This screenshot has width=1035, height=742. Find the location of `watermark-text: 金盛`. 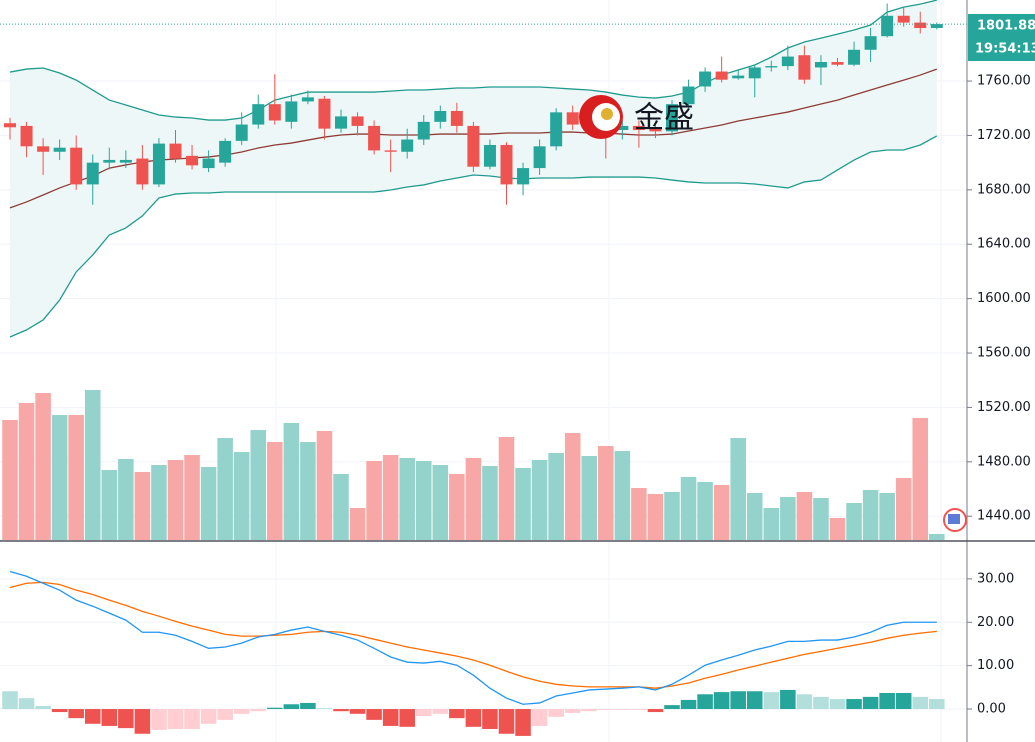

watermark-text: 金盛 is located at coordinates (664, 118).